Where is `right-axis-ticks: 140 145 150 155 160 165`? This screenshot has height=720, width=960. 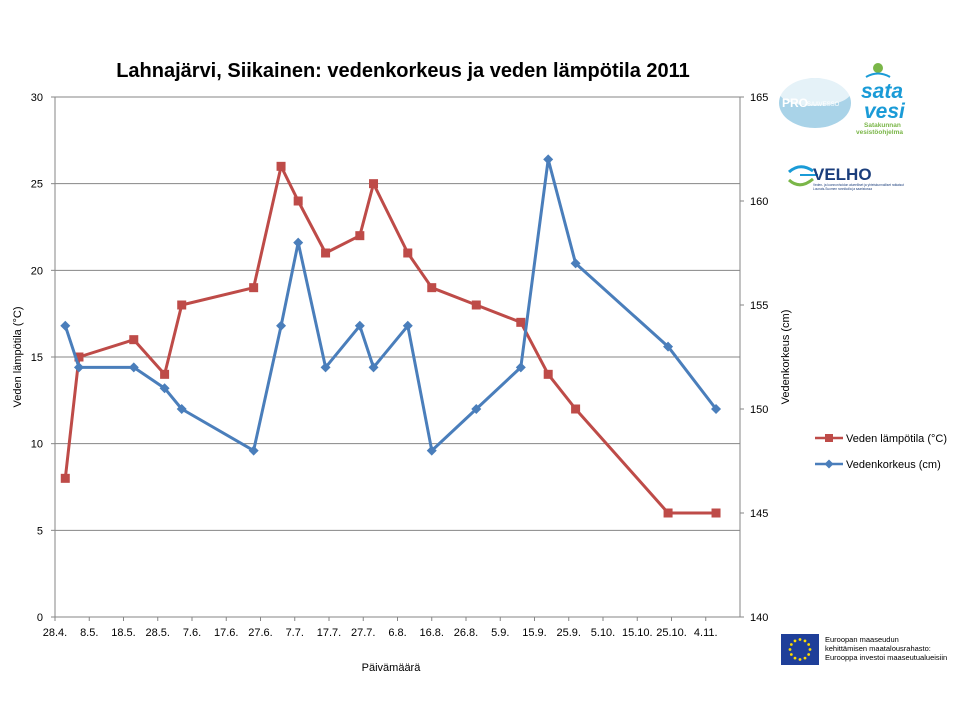
right-axis-ticks: 140 145 150 155 160 165 is located at coordinates (754, 358).